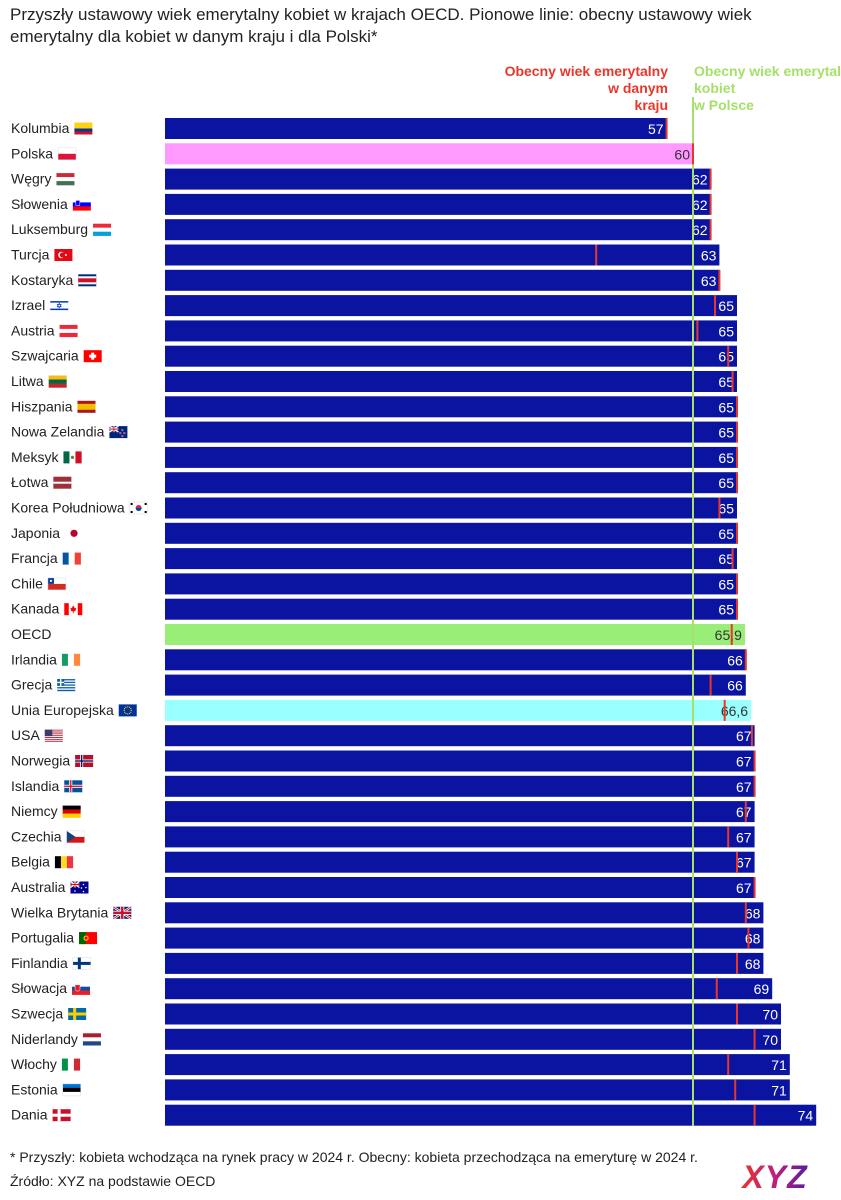 The height and width of the screenshot is (1200, 841). What do you see at coordinates (86, 406) in the screenshot?
I see `spain-flag-icon` at bounding box center [86, 406].